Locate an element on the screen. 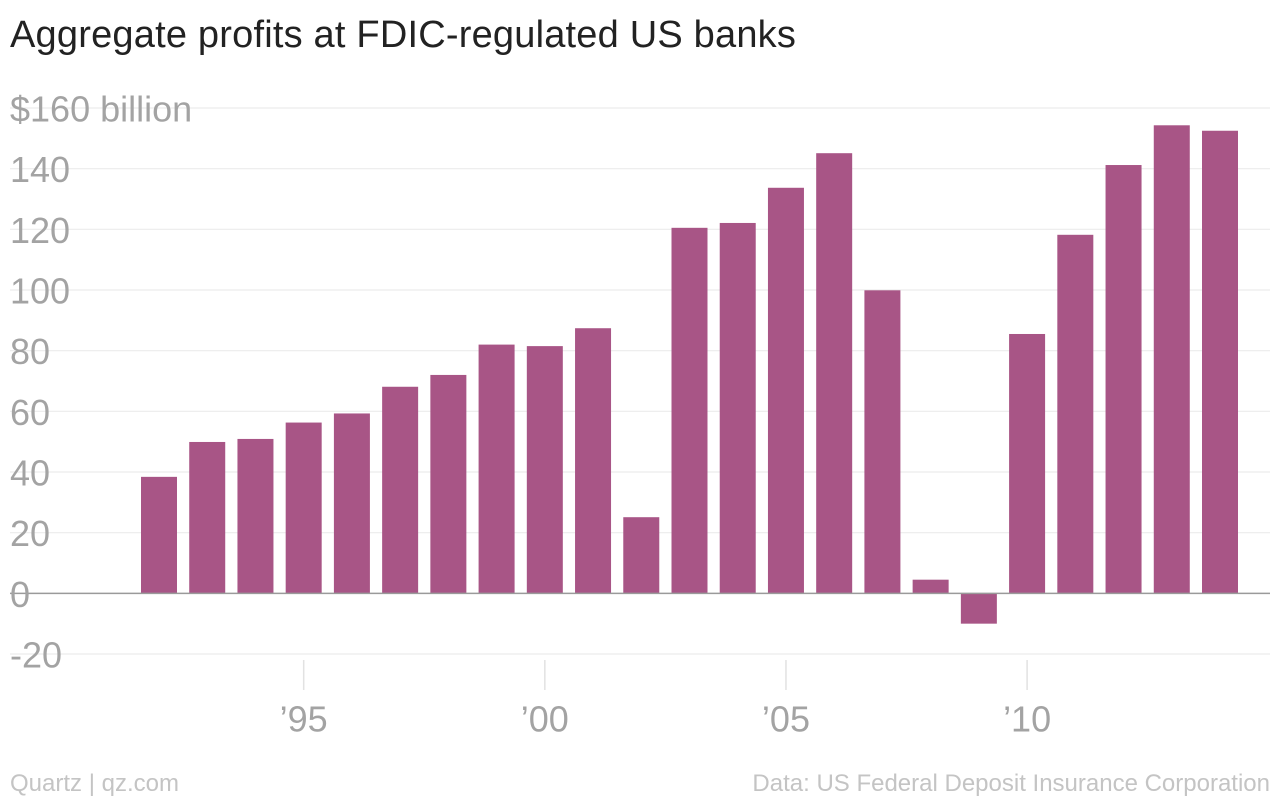 Image resolution: width=1280 pixels, height=800 pixels. footer-source-left: Quartz | qz.com is located at coordinates (94, 783).